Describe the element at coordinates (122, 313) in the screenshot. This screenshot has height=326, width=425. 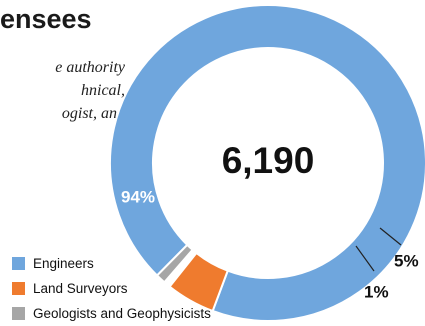
I see `legend-label-geologists: Geologists and Geophysicists` at that location.